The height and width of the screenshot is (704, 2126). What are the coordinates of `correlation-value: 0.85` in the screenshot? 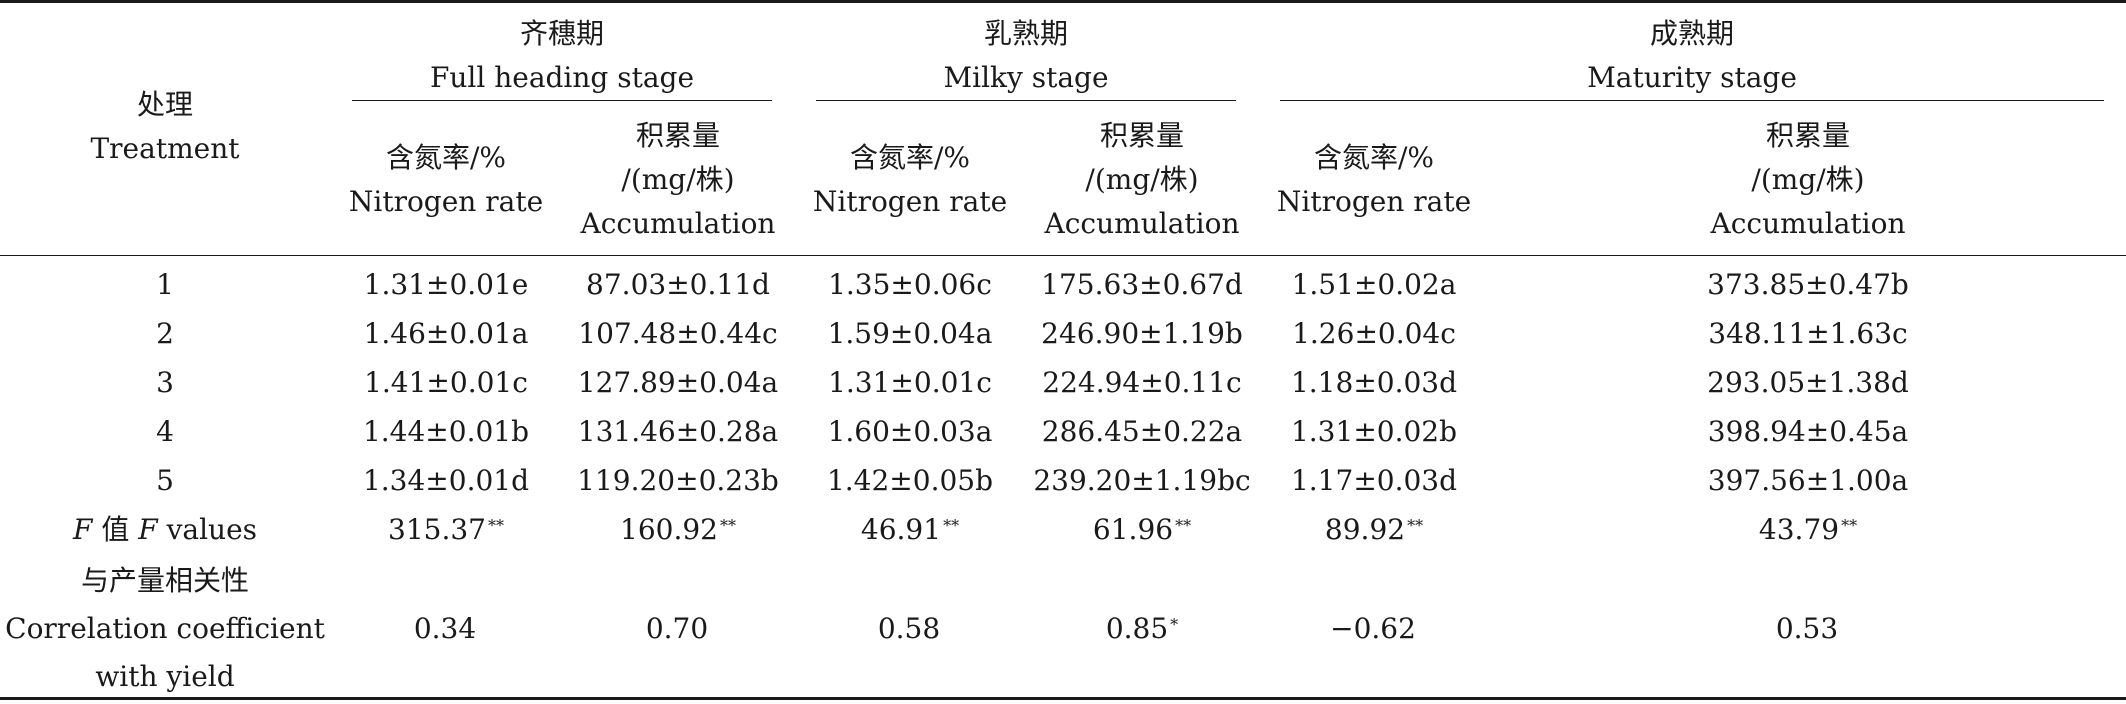 It's located at (1137, 628).